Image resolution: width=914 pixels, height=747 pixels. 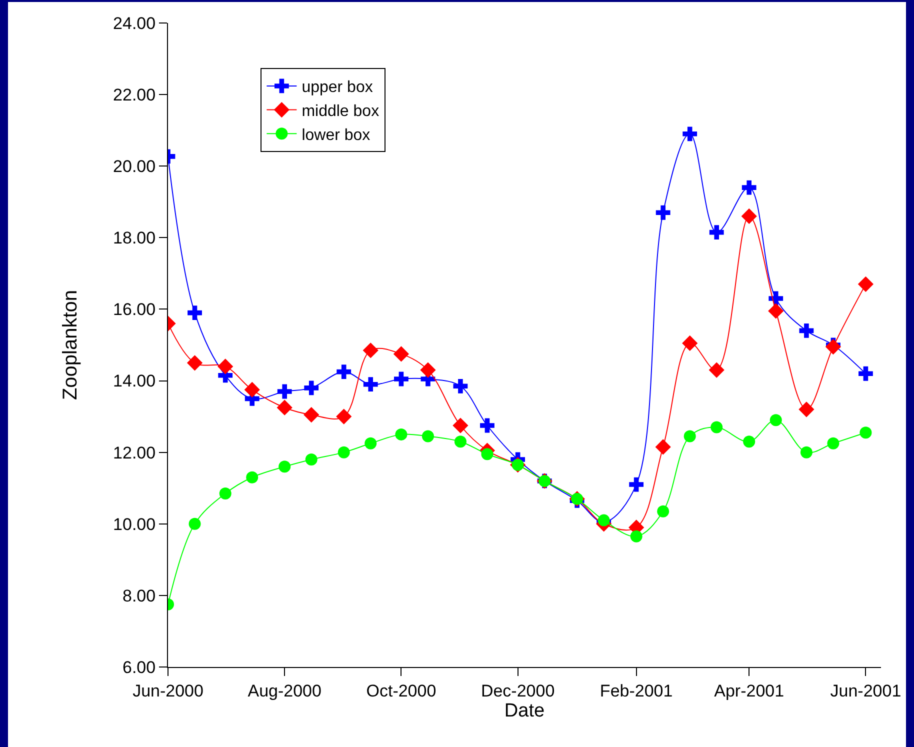 I want to click on y-tick-label: 20.00, so click(x=134, y=166).